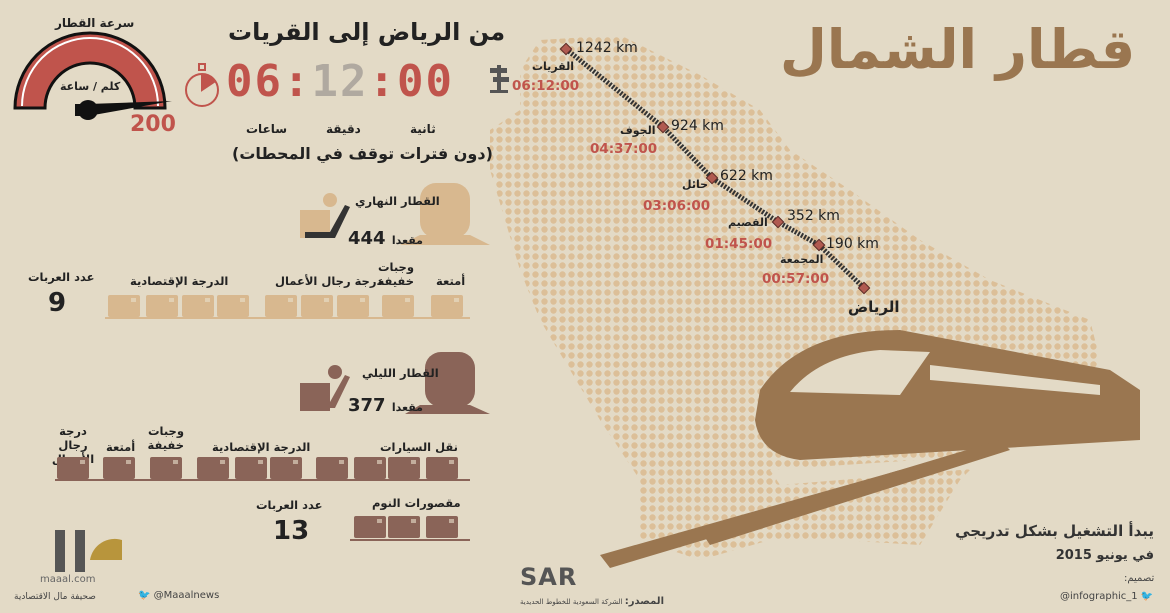  Describe the element at coordinates (553, 66) in the screenshot. I see `station-name: القريات` at that location.